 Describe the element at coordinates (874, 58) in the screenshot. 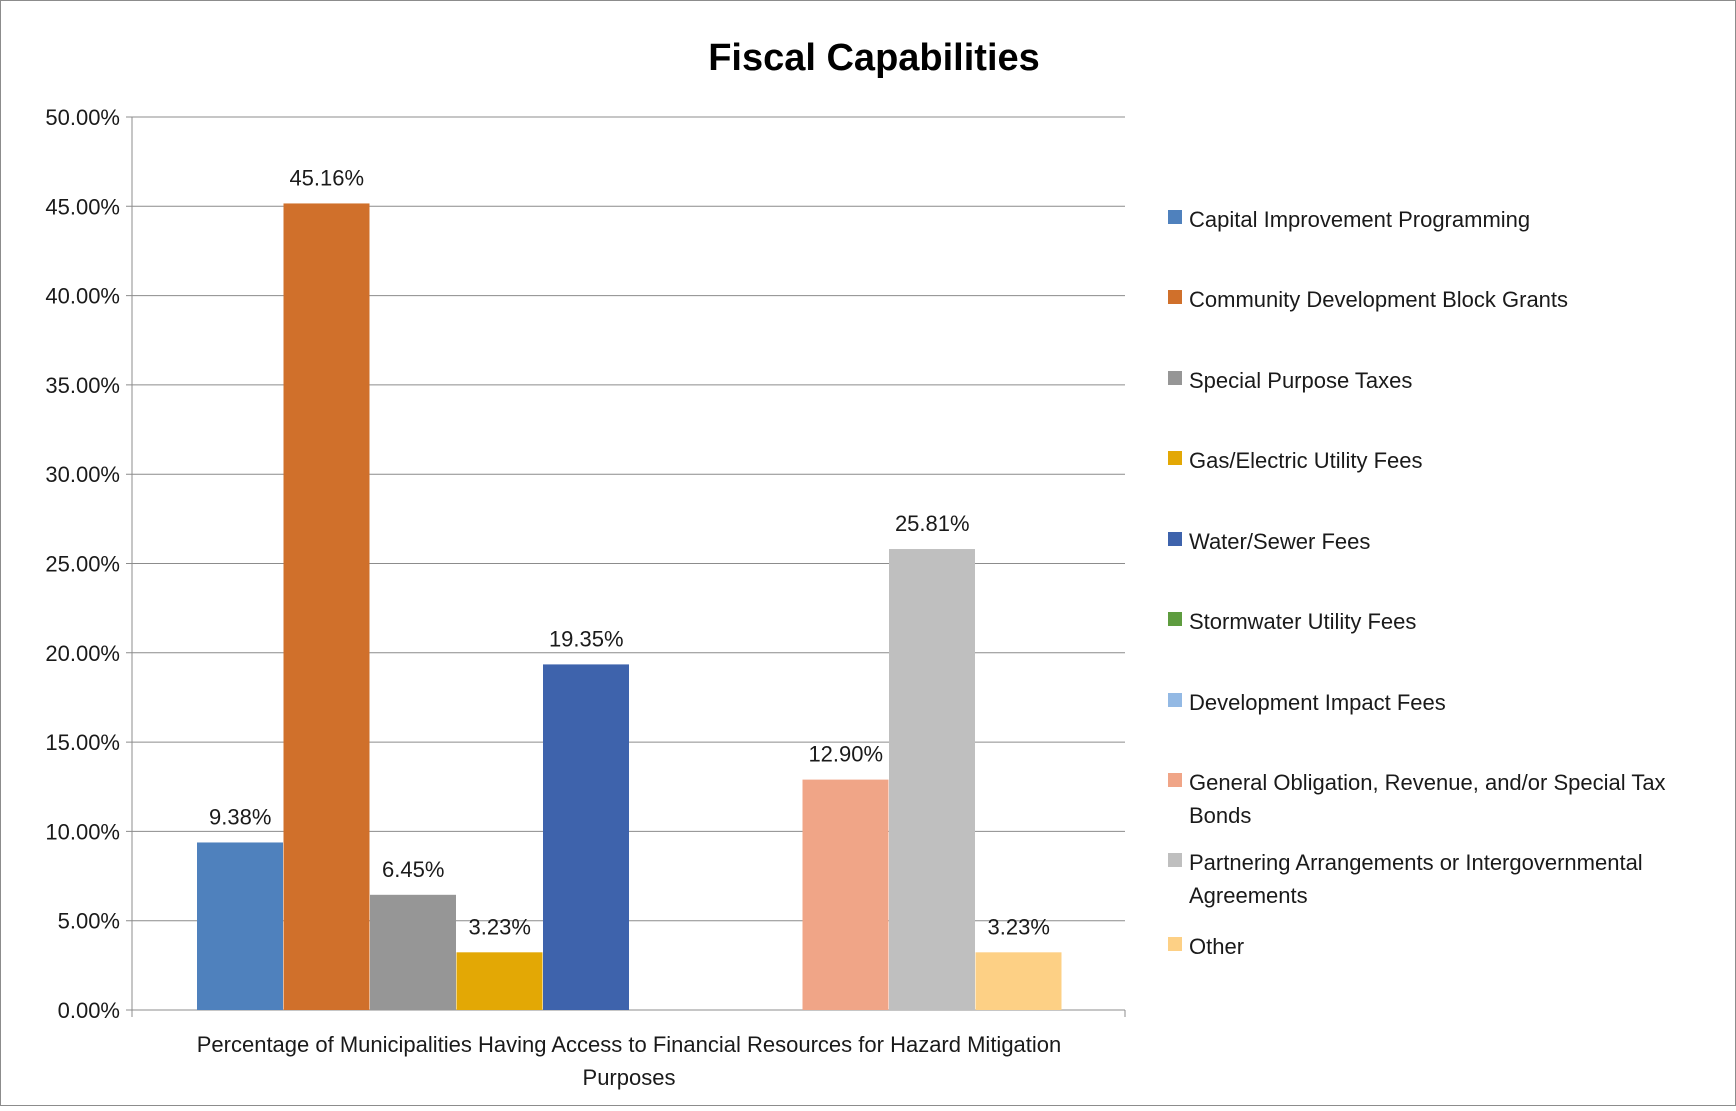

I see `chart-title: Fiscal Capabilities` at that location.